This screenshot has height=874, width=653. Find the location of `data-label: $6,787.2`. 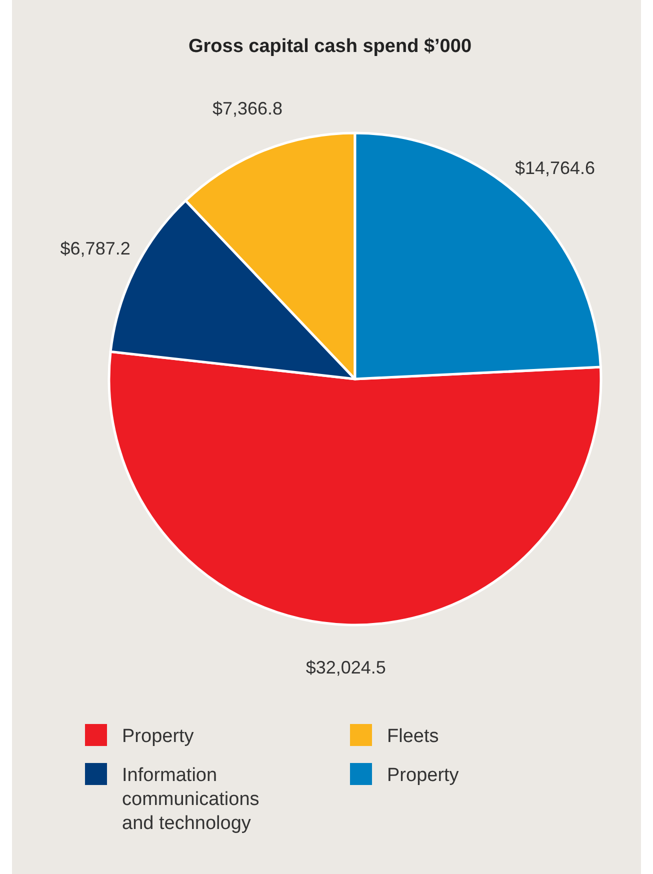

data-label: $6,787.2 is located at coordinates (95, 248).